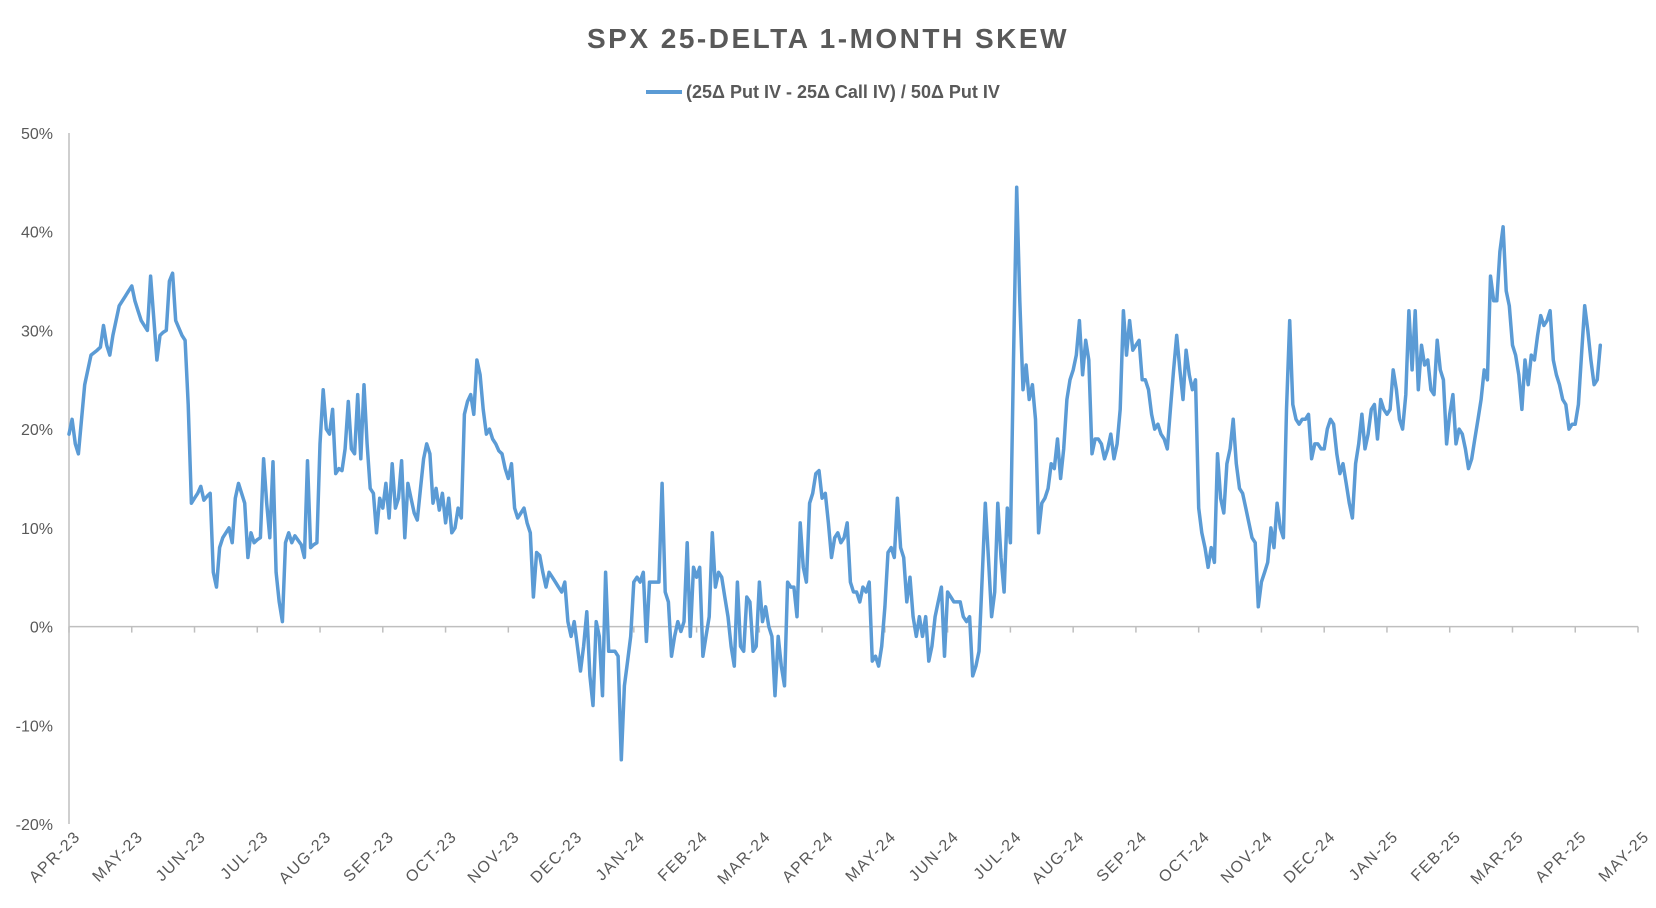 This screenshot has height=908, width=1656. I want to click on y-tick-label: 40%, so click(37, 233).